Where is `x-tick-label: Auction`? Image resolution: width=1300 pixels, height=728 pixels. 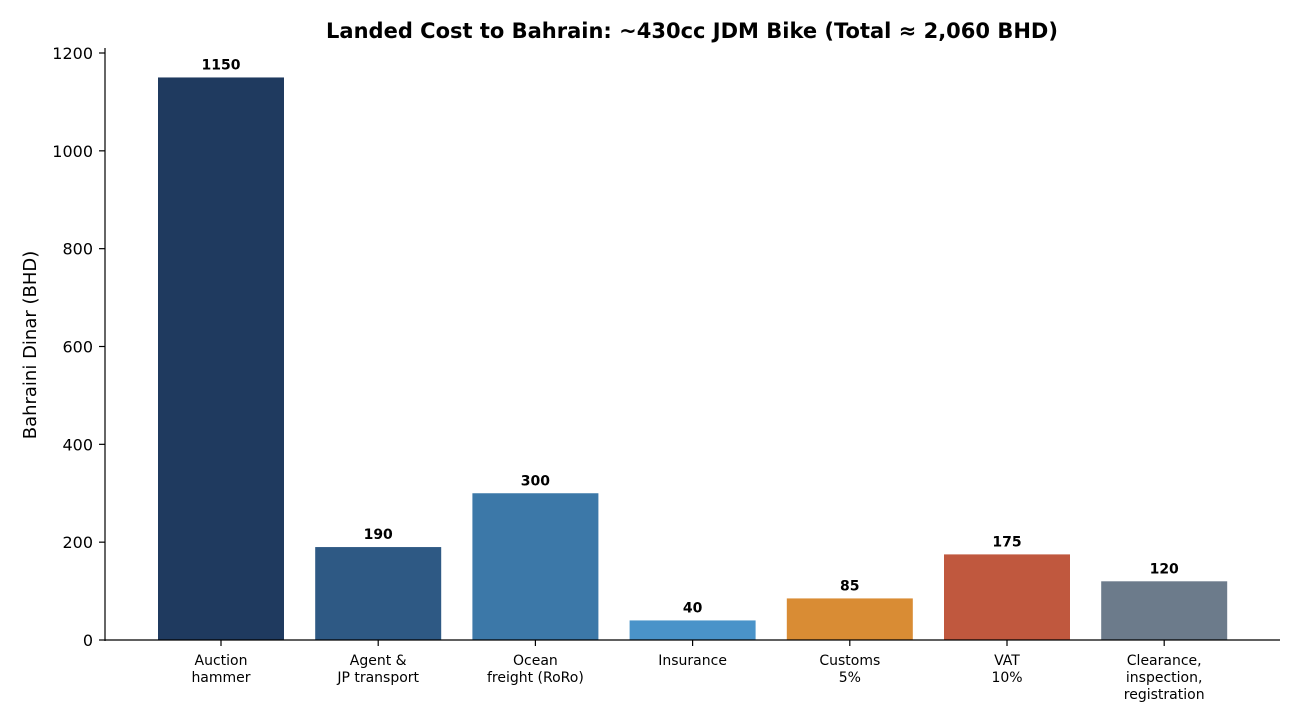 x-tick-label: Auction is located at coordinates (221, 661).